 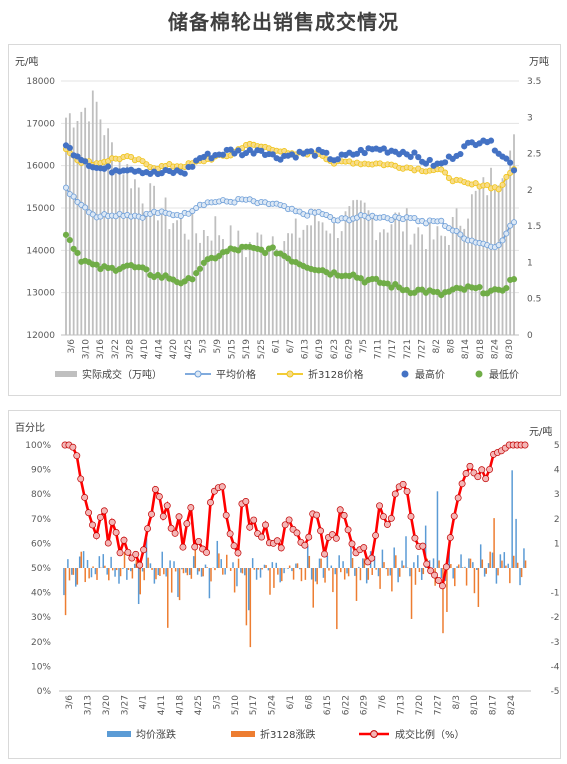 What do you see at coordinates (405, 374) in the screenshot?
I see `legend-high-marker` at bounding box center [405, 374].